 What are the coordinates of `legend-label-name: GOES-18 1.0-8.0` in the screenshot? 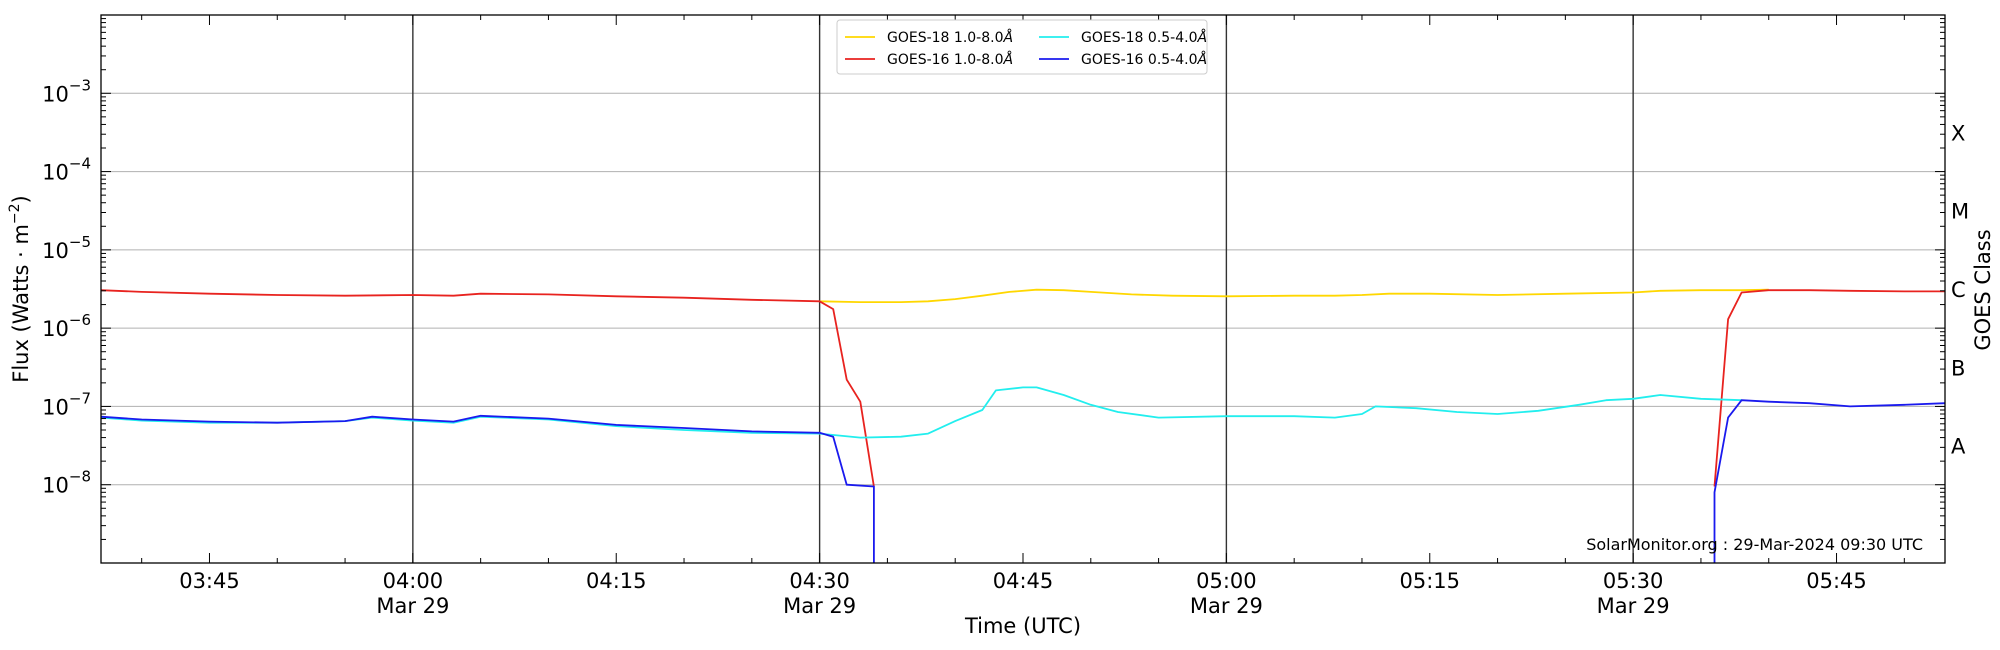 It's located at (945, 38).